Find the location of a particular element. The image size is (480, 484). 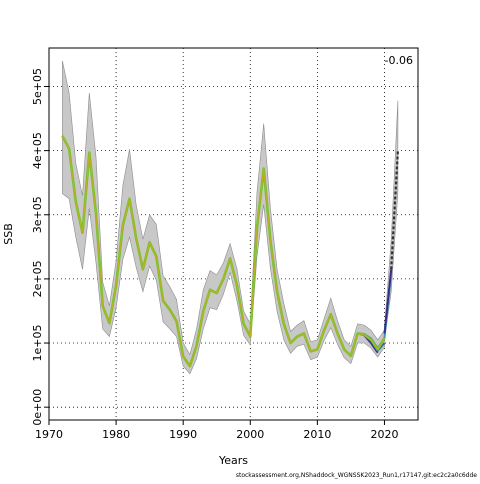

x-axis-title: Years is located at coordinates (233, 460).